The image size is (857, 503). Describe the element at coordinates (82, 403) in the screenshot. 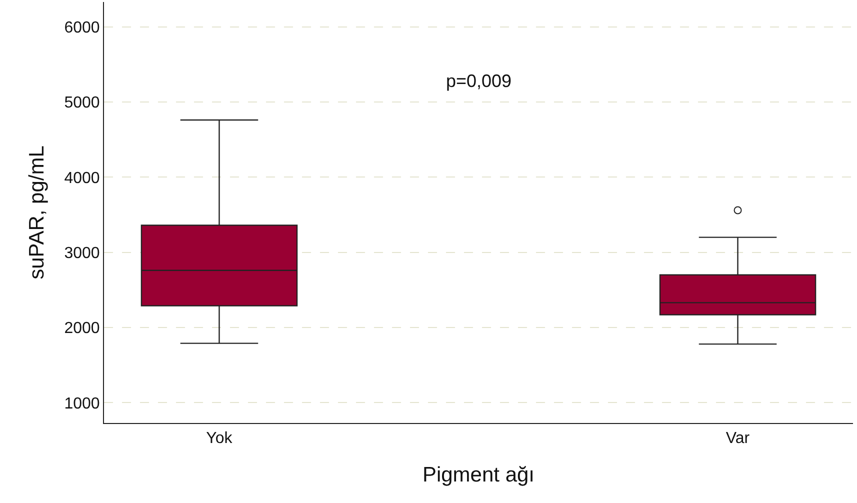

I see `y-tick-label: 1000` at that location.